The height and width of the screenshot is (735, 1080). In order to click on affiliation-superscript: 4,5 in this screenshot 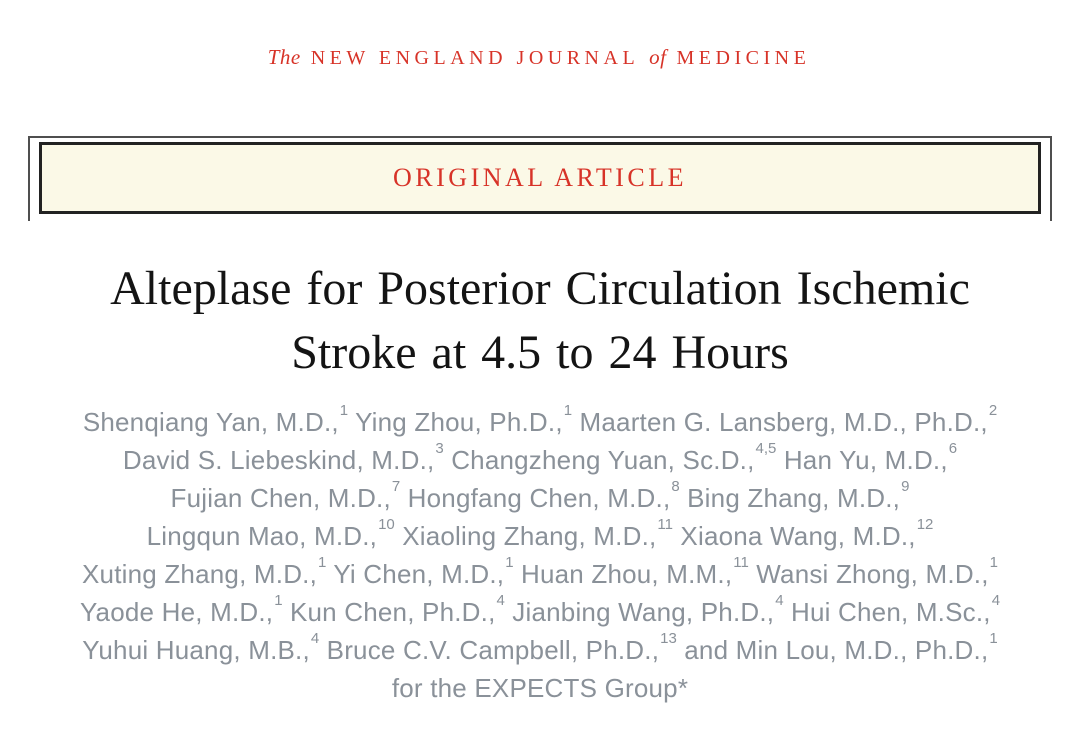, I will do `click(766, 448)`.